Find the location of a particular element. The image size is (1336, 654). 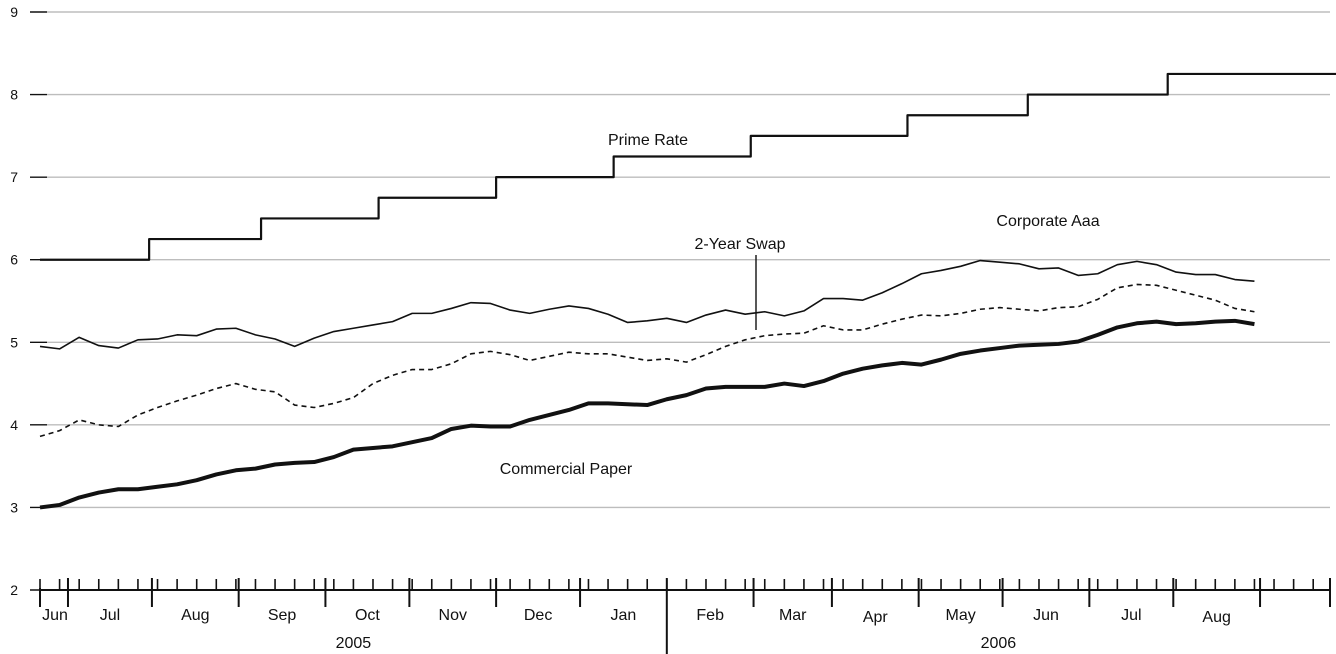

series-label: Corporate Aaa is located at coordinates (1047, 221).